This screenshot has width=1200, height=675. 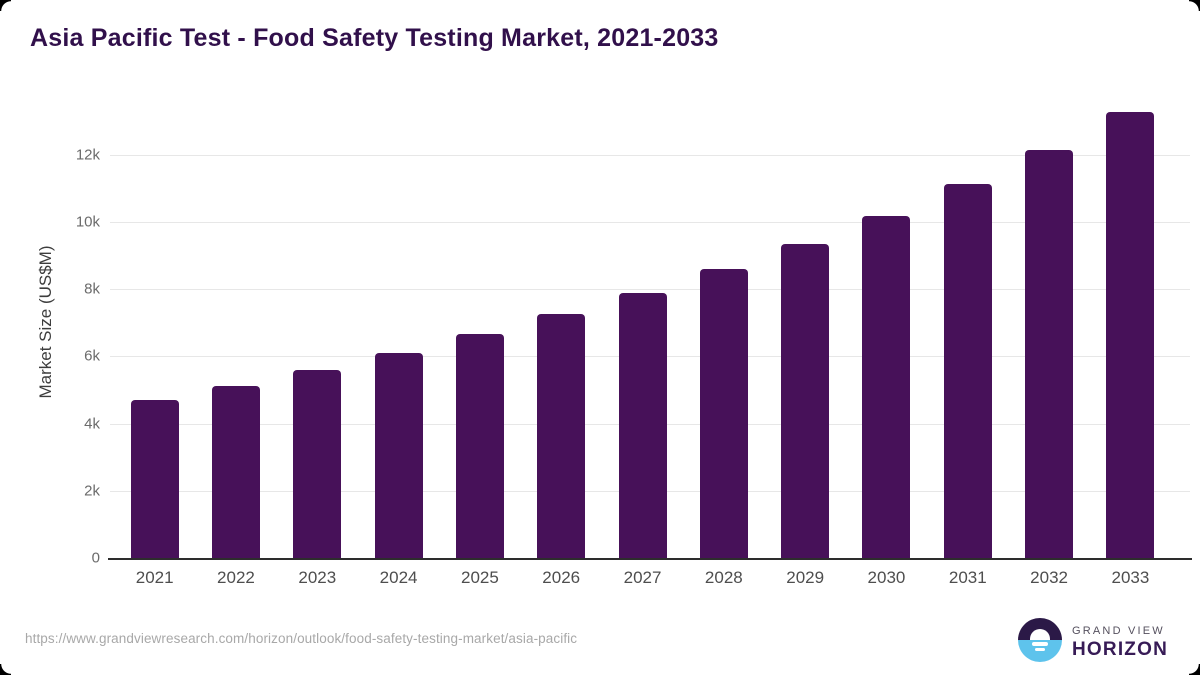 I want to click on x-tick-label: 2033, so click(x=1130, y=577).